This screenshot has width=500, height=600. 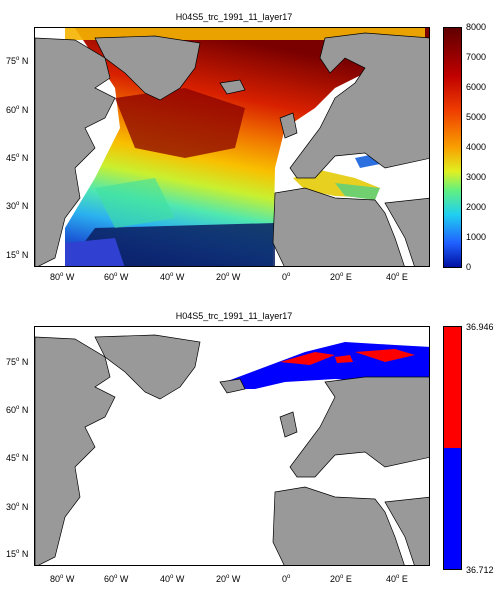 I want to click on colorbar-top-tick-8000: 8000, so click(x=476, y=27).